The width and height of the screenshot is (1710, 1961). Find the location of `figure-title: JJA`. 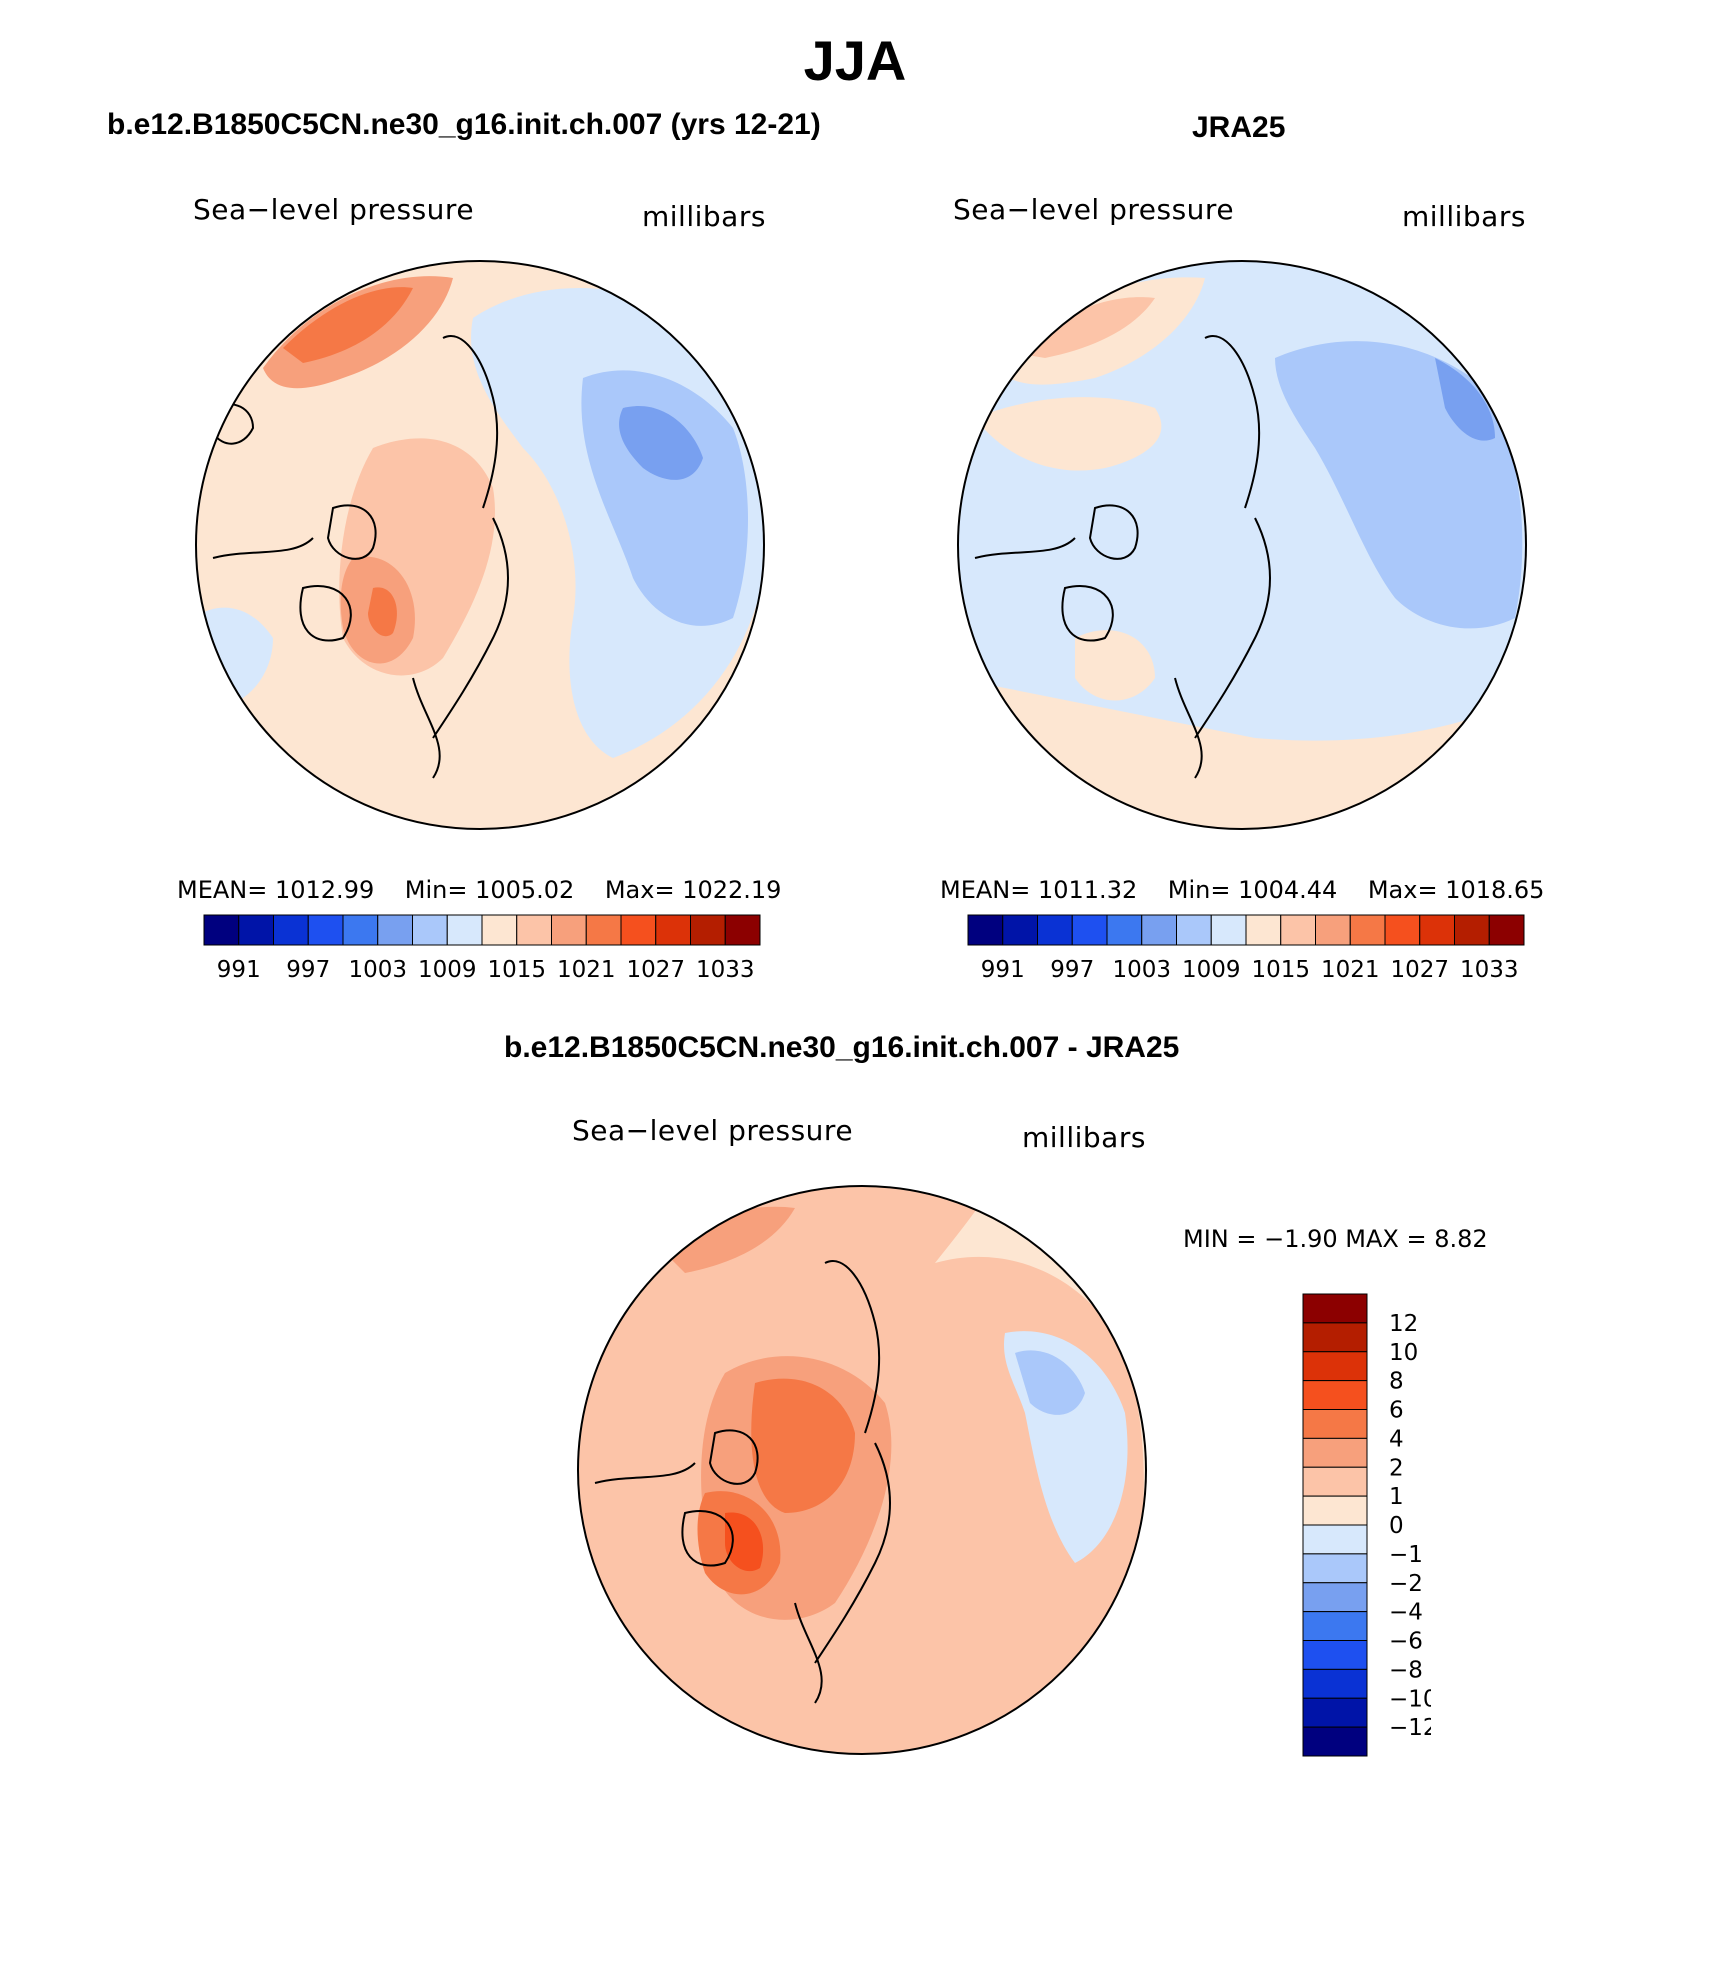

figure-title: JJA is located at coordinates (855, 60).